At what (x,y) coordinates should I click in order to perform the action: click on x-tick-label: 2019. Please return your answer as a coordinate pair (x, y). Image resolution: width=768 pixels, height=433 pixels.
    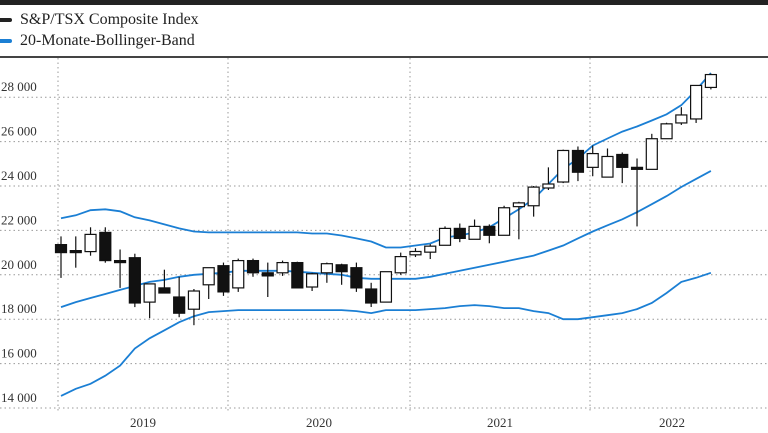
    Looking at the image, I should click on (143, 422).